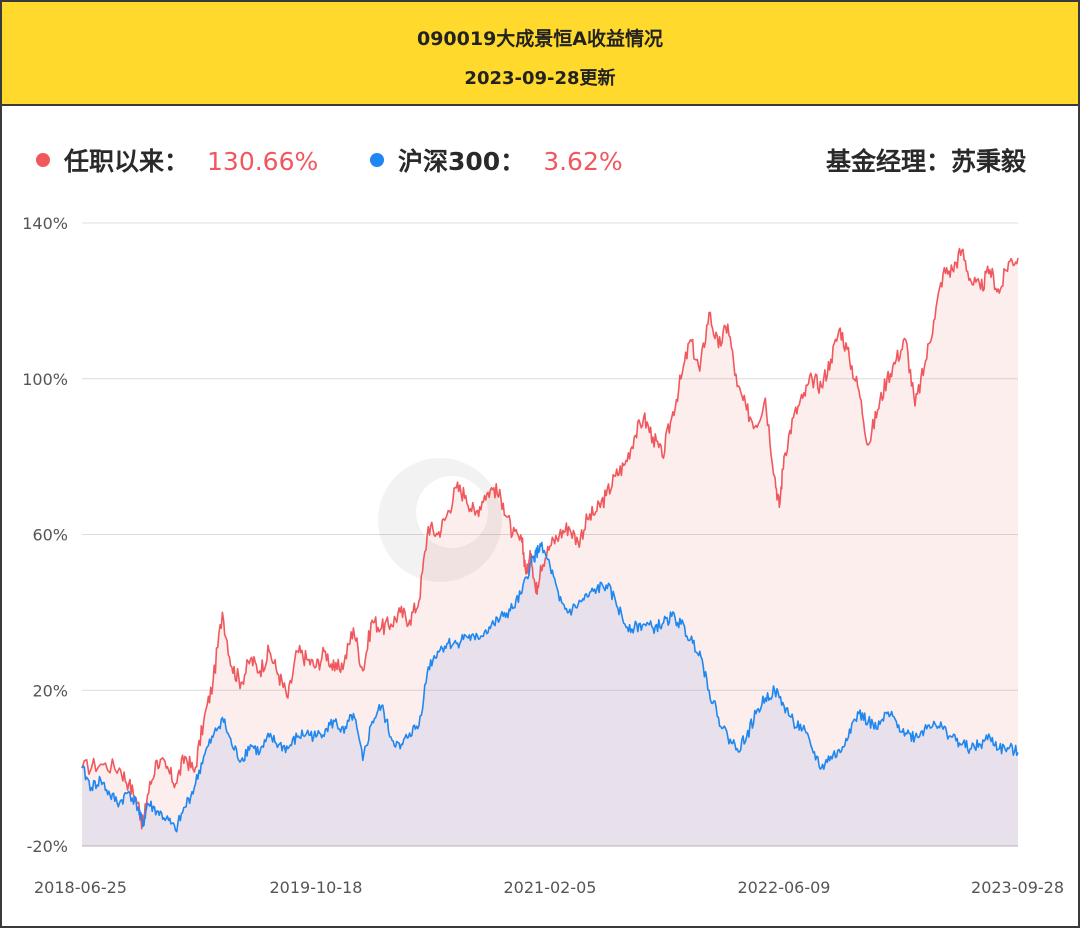 The height and width of the screenshot is (928, 1080). I want to click on fund-dot-icon, so click(43, 160).